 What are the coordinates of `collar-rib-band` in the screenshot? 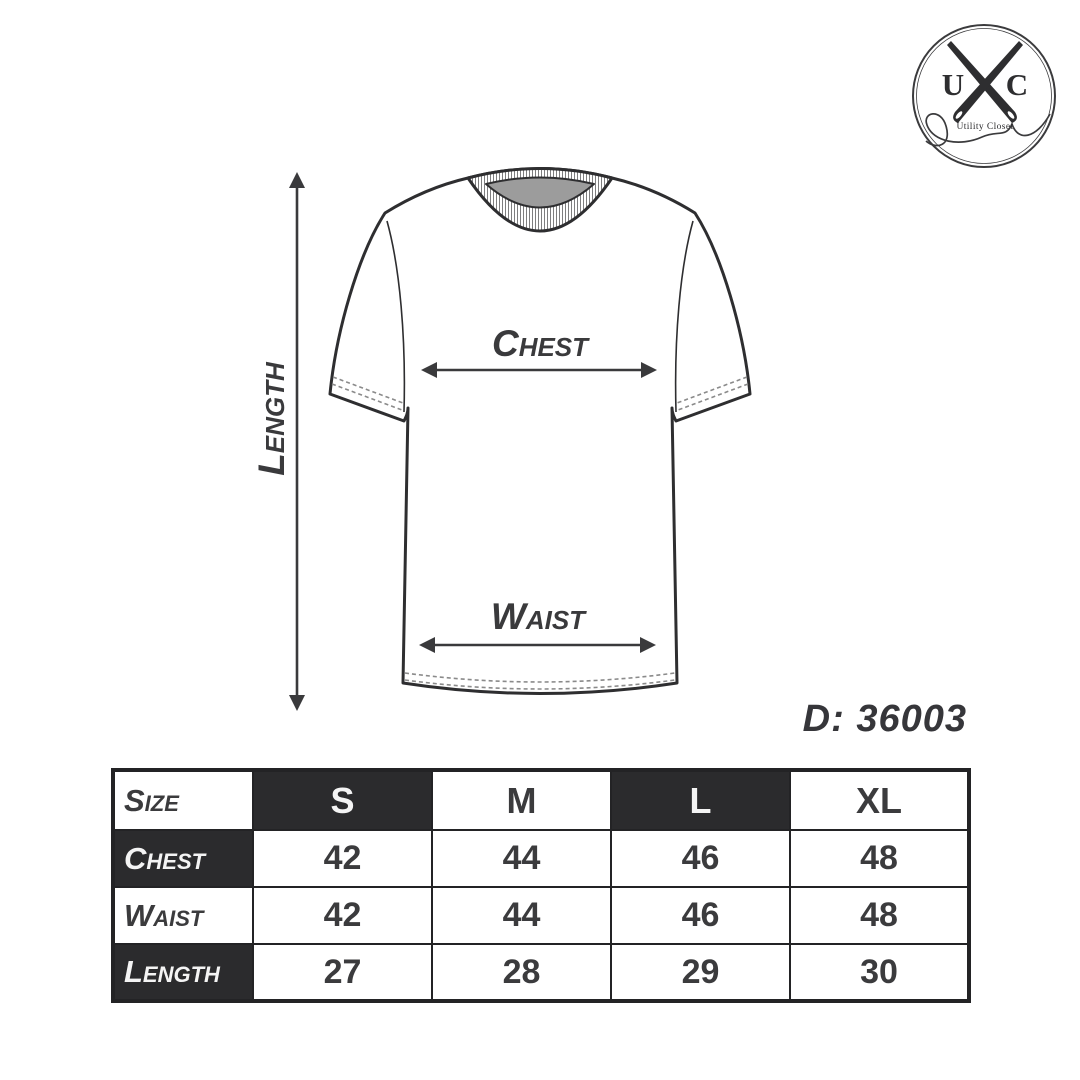 It's located at (540, 199).